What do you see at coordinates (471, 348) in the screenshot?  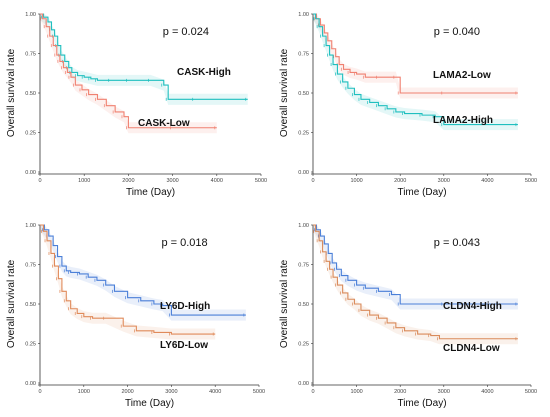 I see `series-label: CLDN4-Low` at bounding box center [471, 348].